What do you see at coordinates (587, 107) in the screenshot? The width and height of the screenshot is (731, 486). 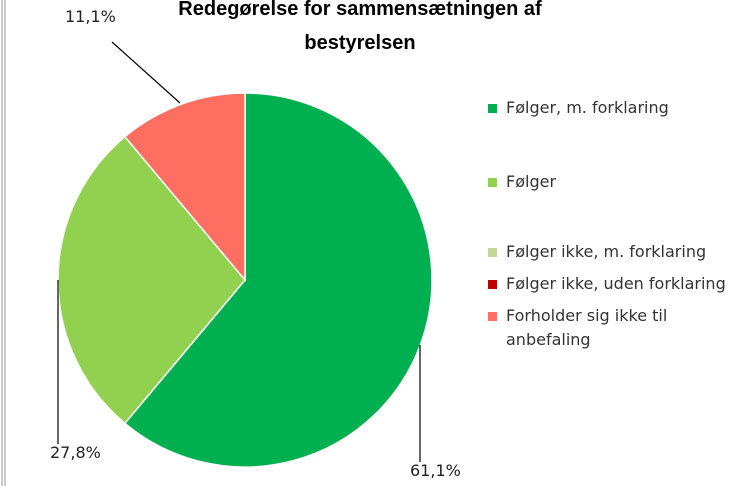 I see `legend-label: Følger, m. forklaring` at bounding box center [587, 107].